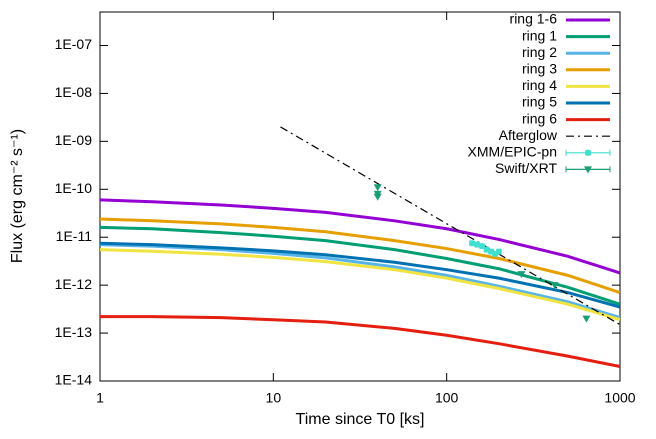  Describe the element at coordinates (528, 135) in the screenshot. I see `legend-label: Afterglow` at that location.